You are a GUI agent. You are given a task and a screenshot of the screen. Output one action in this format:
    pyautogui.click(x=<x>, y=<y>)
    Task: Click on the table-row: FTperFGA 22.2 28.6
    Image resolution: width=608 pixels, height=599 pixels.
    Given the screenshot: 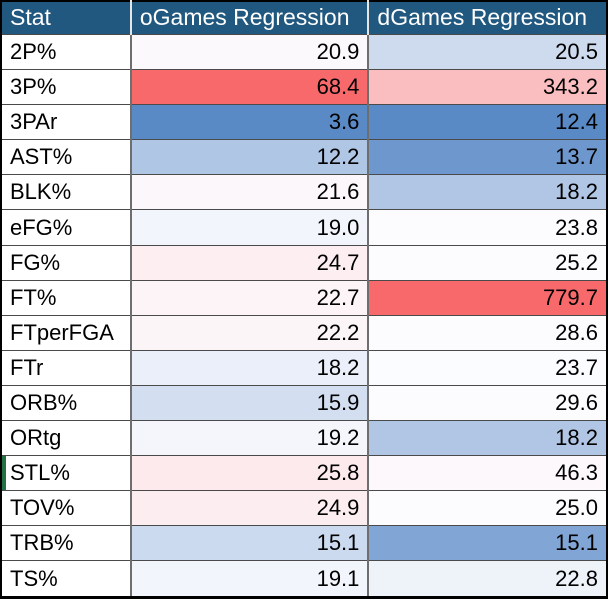 What is the action you would take?
    pyautogui.click(x=304, y=332)
    